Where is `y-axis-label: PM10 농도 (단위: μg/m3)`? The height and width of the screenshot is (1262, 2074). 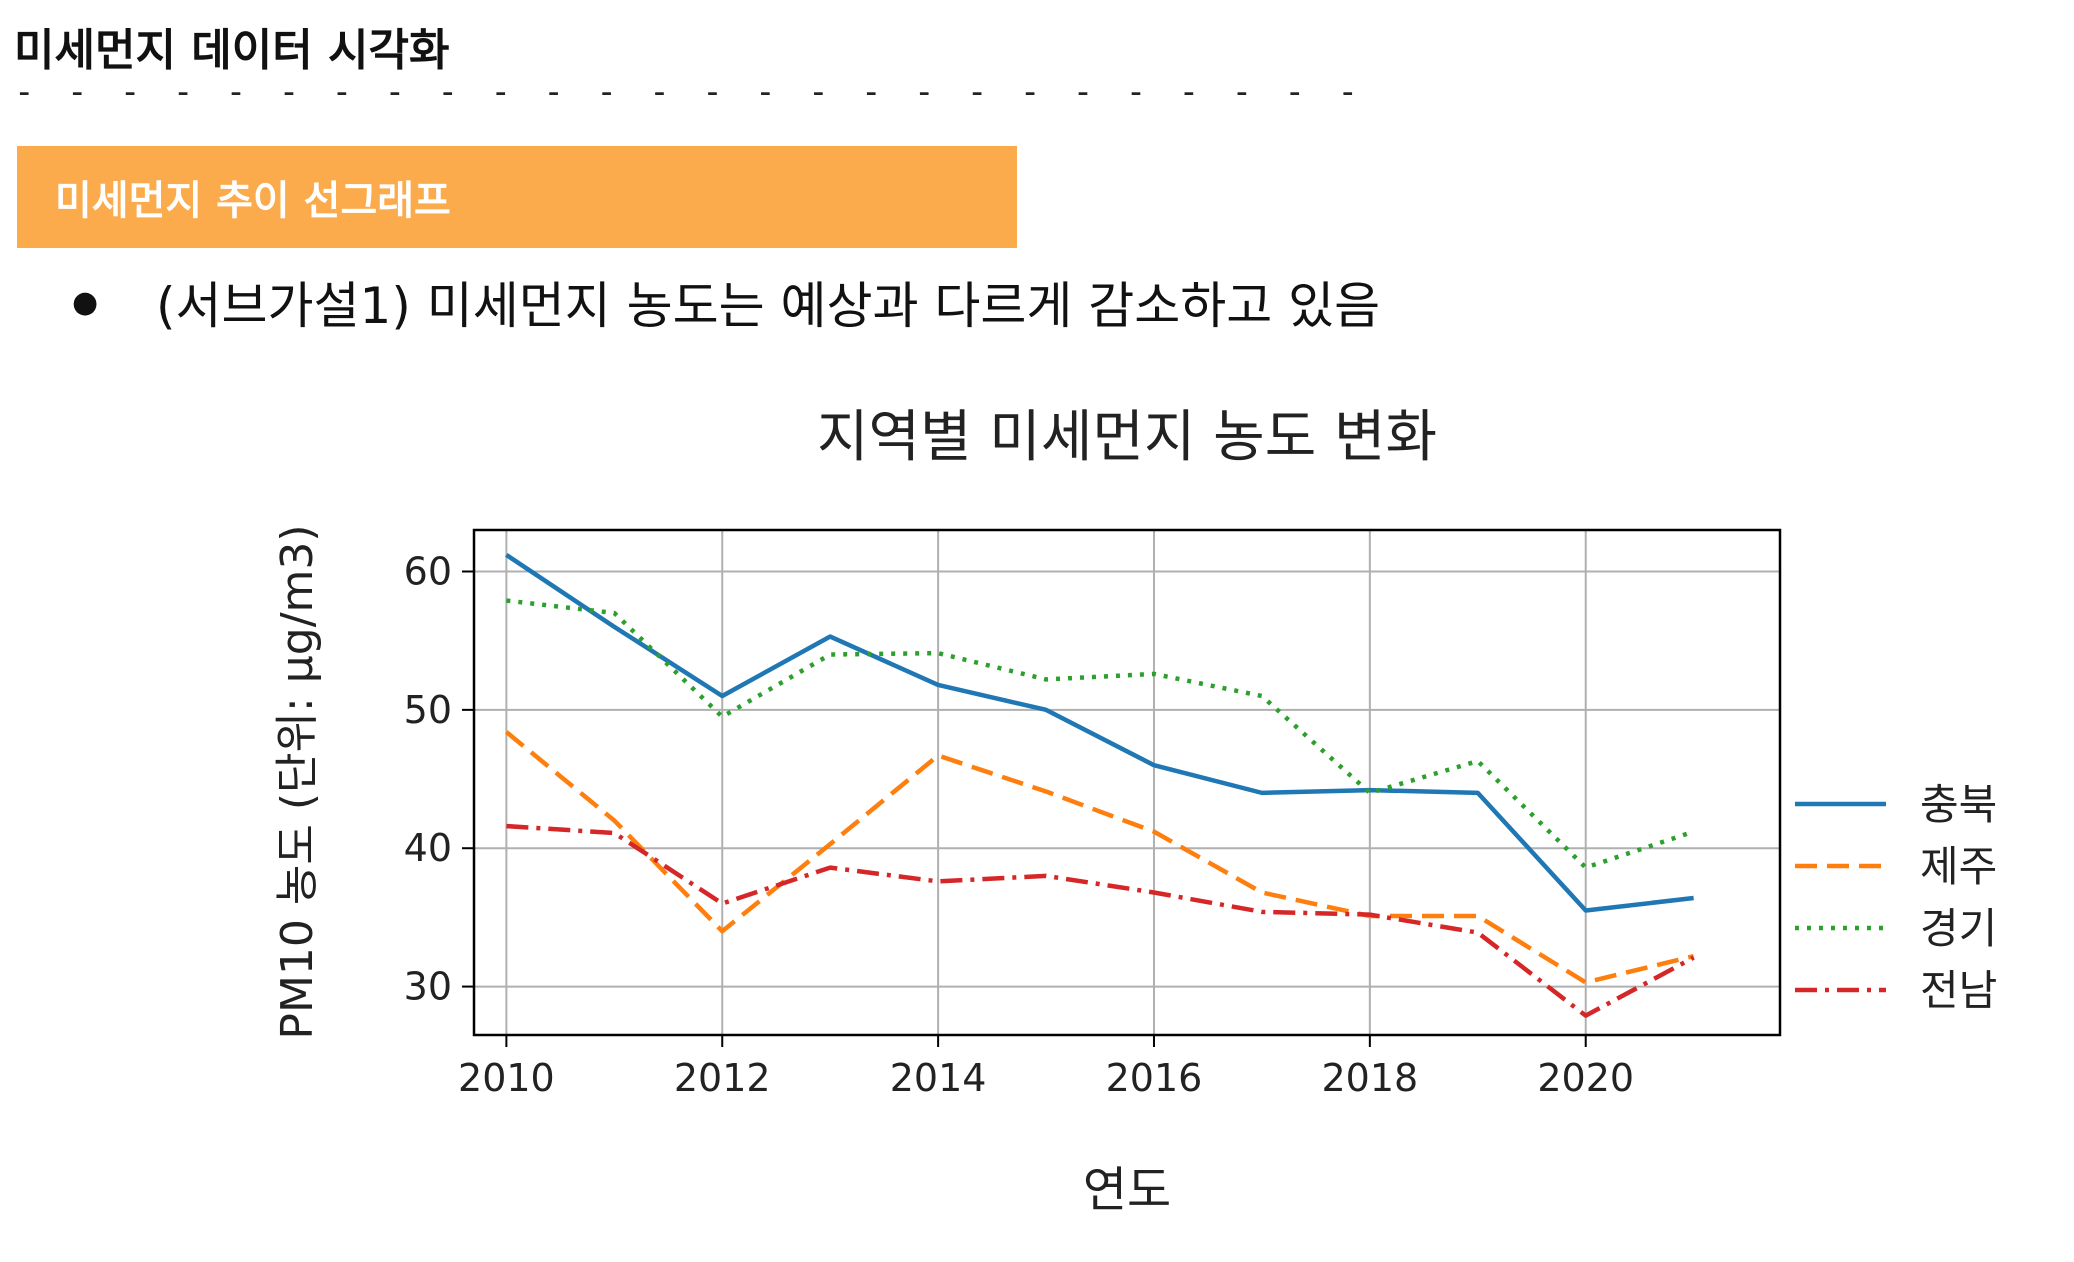 y-axis-label: PM10 농도 (단위: μg/m3) is located at coordinates (297, 781).